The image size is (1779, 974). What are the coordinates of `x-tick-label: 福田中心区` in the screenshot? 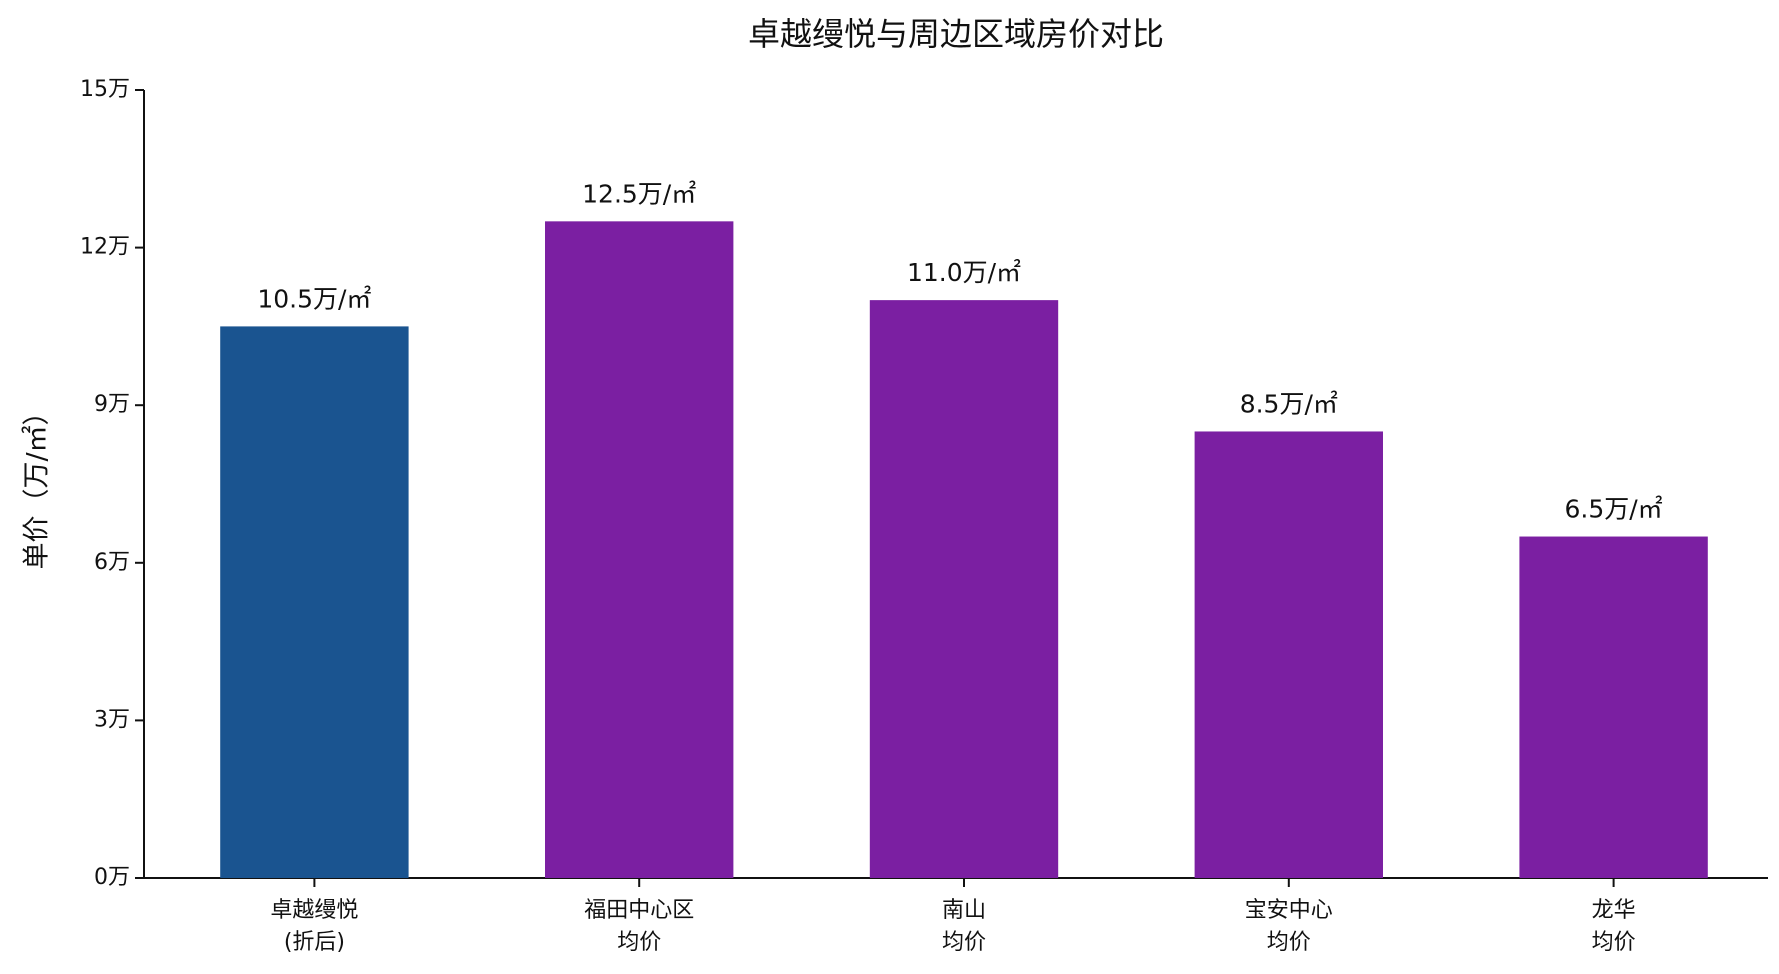 It's located at (639, 910).